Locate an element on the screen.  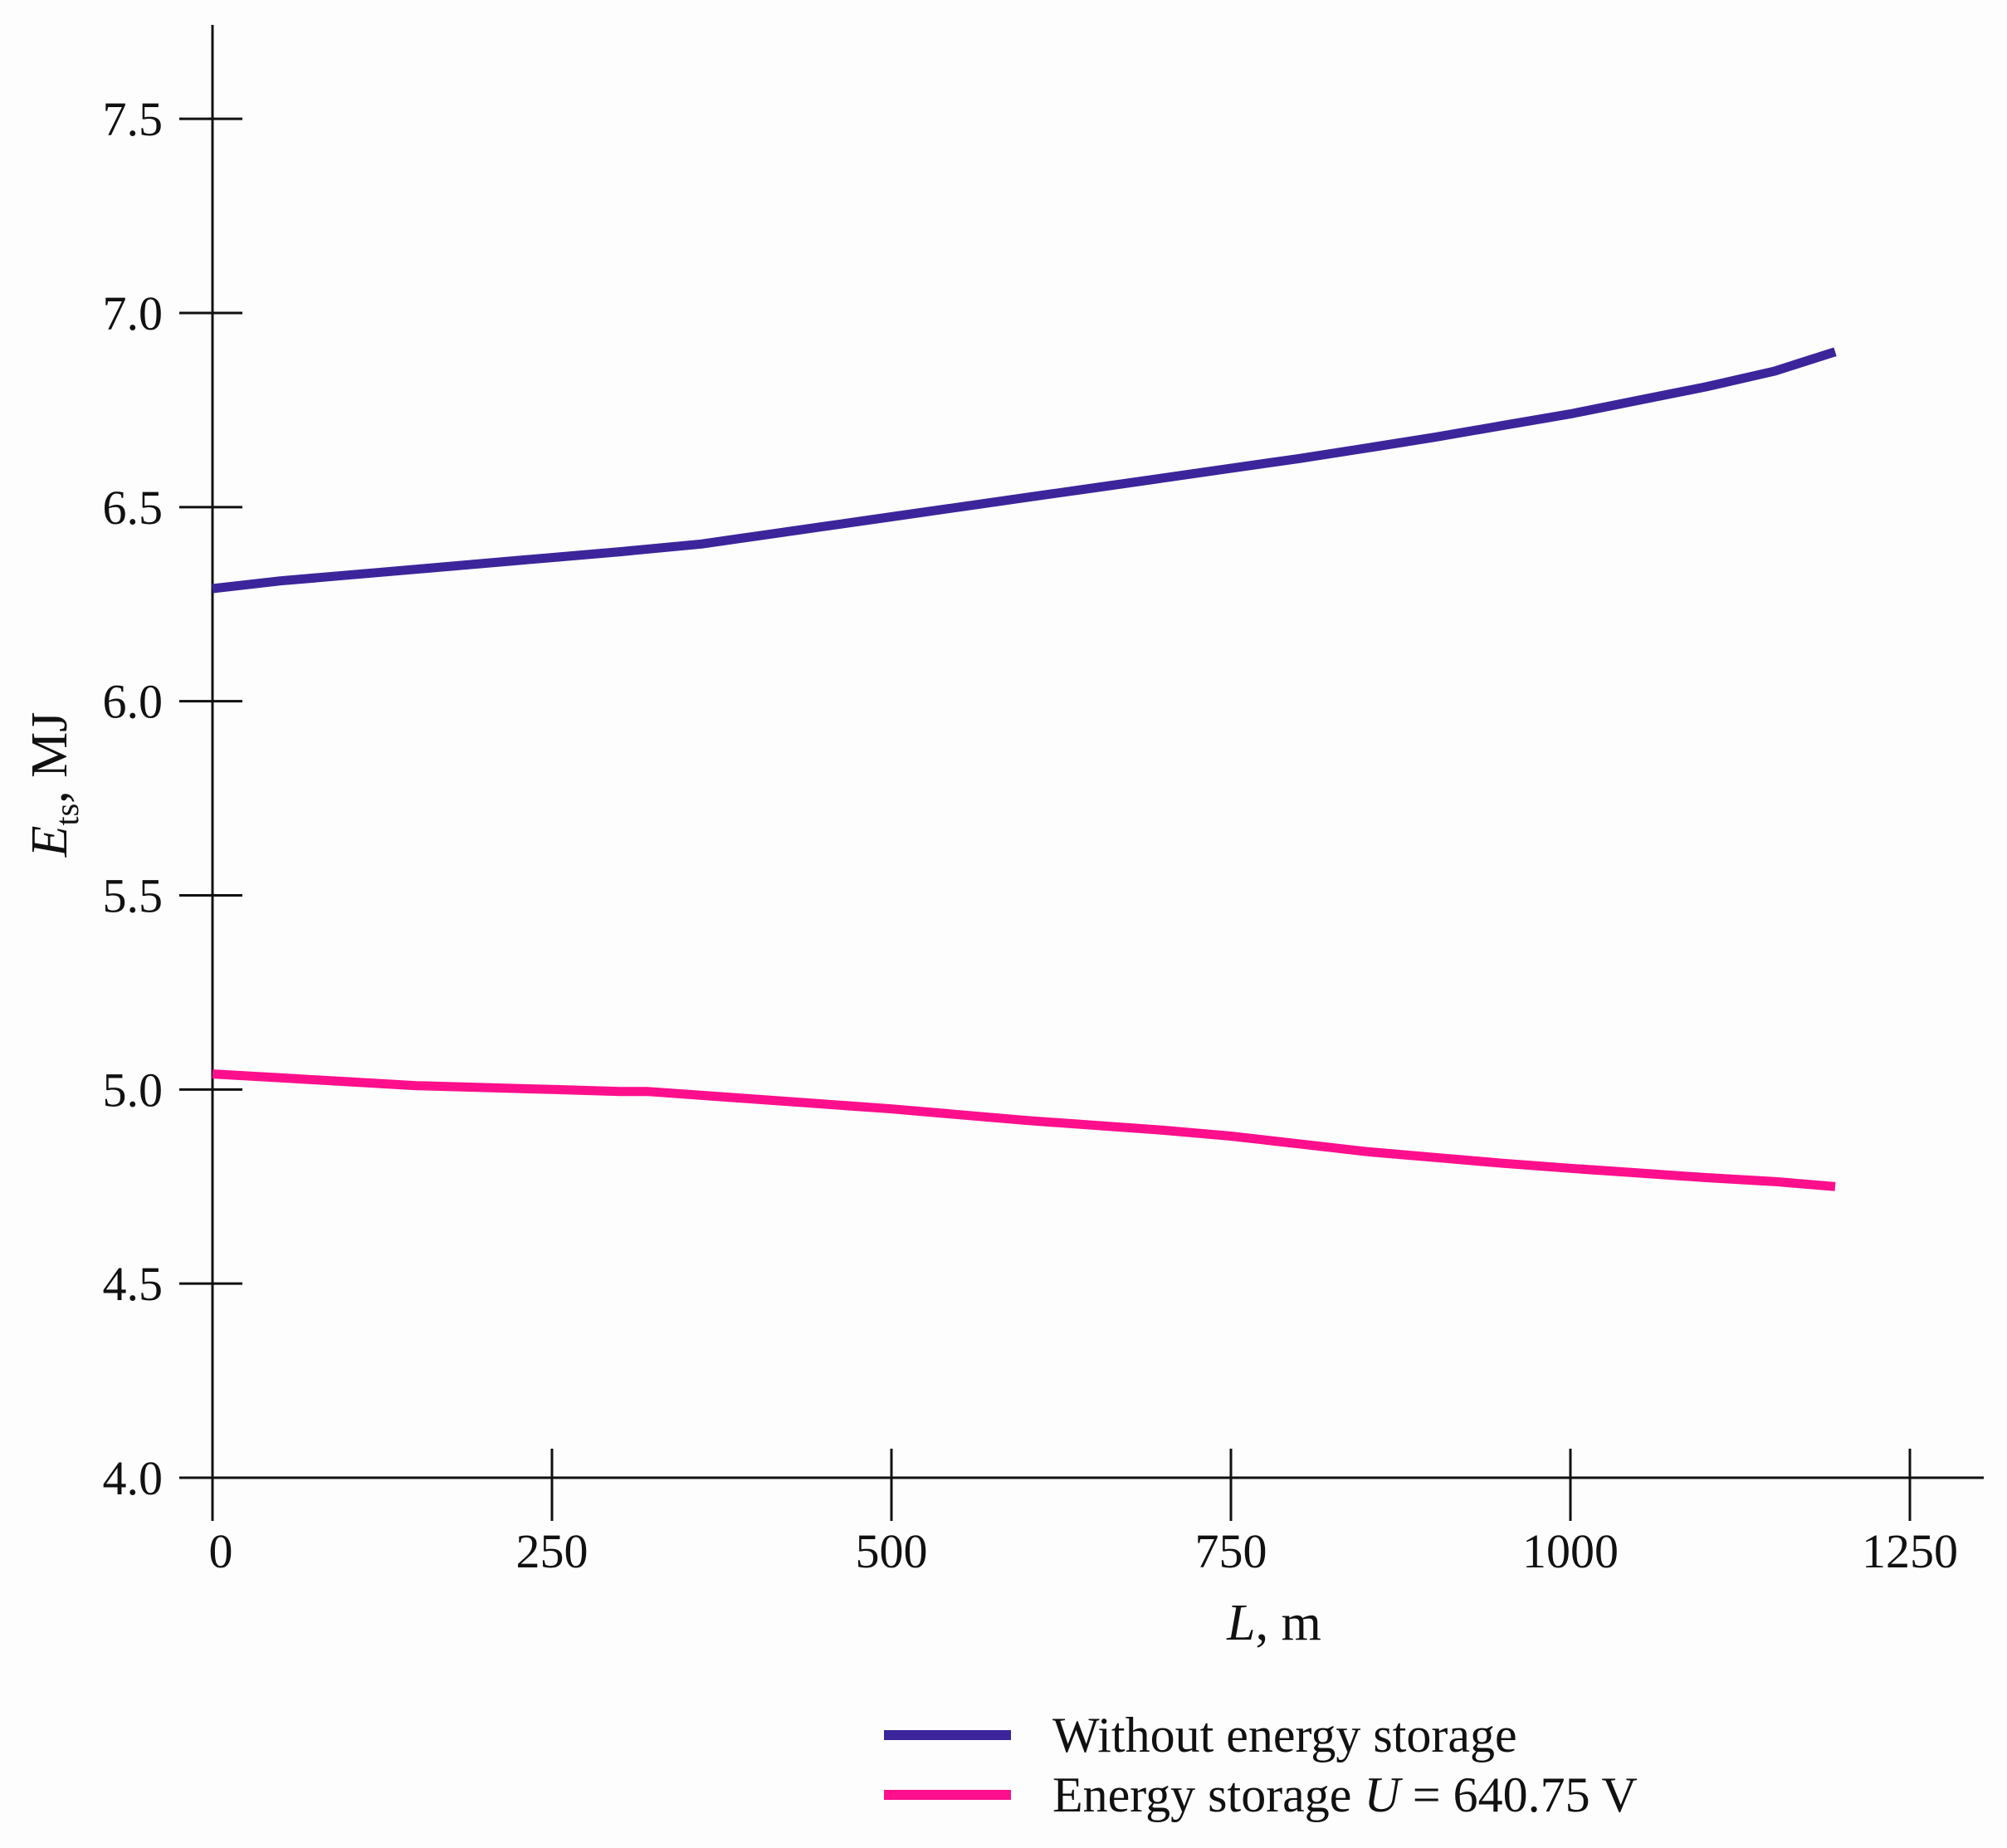
y-tick-label: 4.5 is located at coordinates (133, 1284).